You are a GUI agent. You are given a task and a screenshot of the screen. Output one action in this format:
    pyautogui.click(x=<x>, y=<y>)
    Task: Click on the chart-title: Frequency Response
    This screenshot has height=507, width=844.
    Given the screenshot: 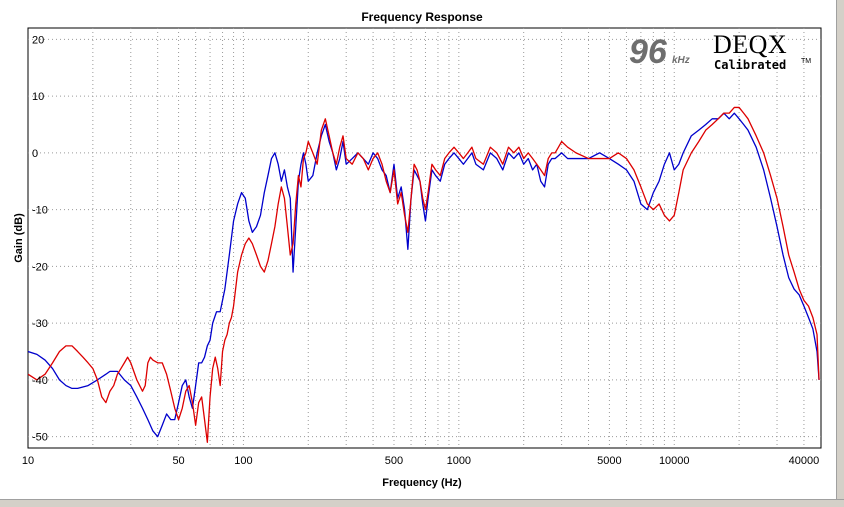 What is the action you would take?
    pyautogui.click(x=422, y=17)
    